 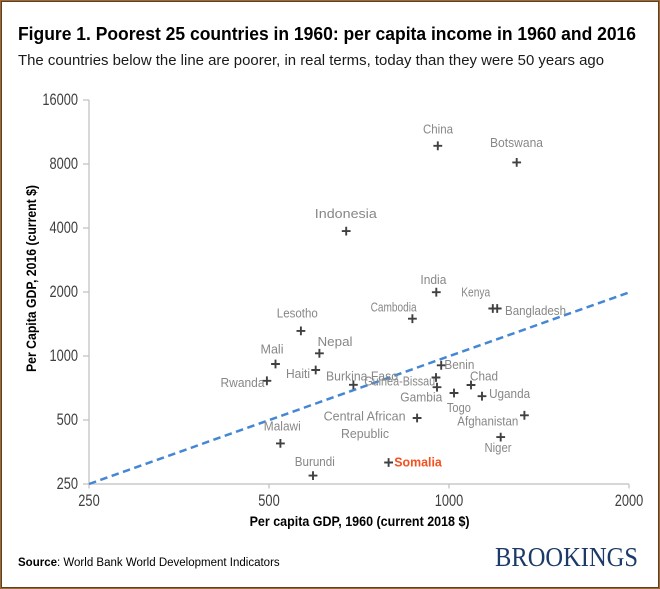 What do you see at coordinates (421, 397) in the screenshot?
I see `svg-text: Gambia` at bounding box center [421, 397].